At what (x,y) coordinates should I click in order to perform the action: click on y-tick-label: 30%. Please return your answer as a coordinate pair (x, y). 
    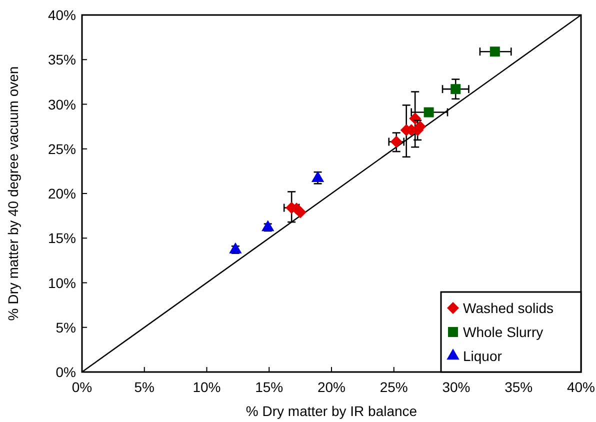
    Looking at the image, I should click on (62, 104).